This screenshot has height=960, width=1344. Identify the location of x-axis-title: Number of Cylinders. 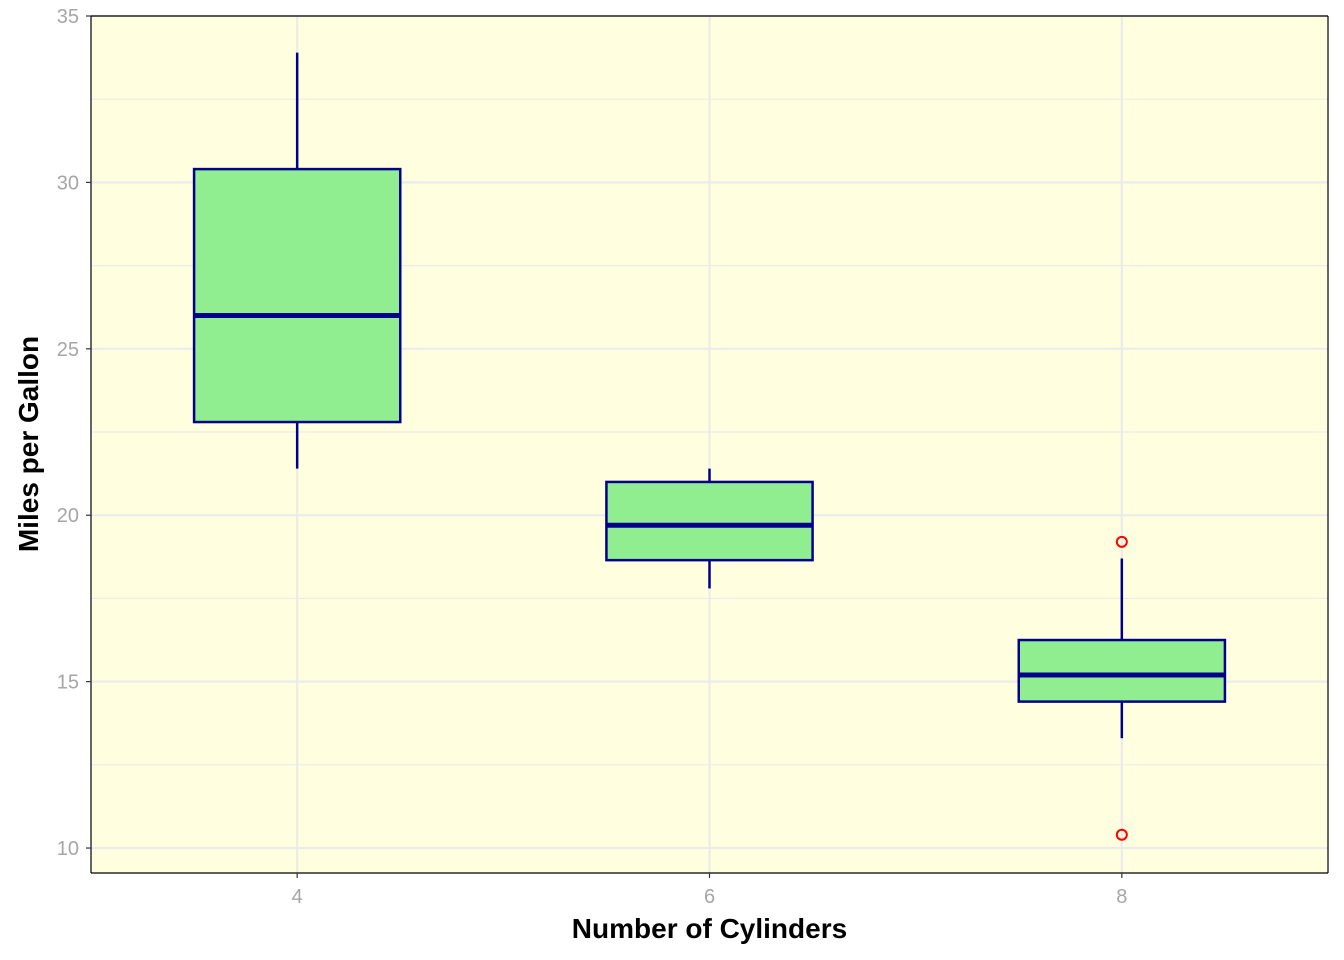
(709, 928).